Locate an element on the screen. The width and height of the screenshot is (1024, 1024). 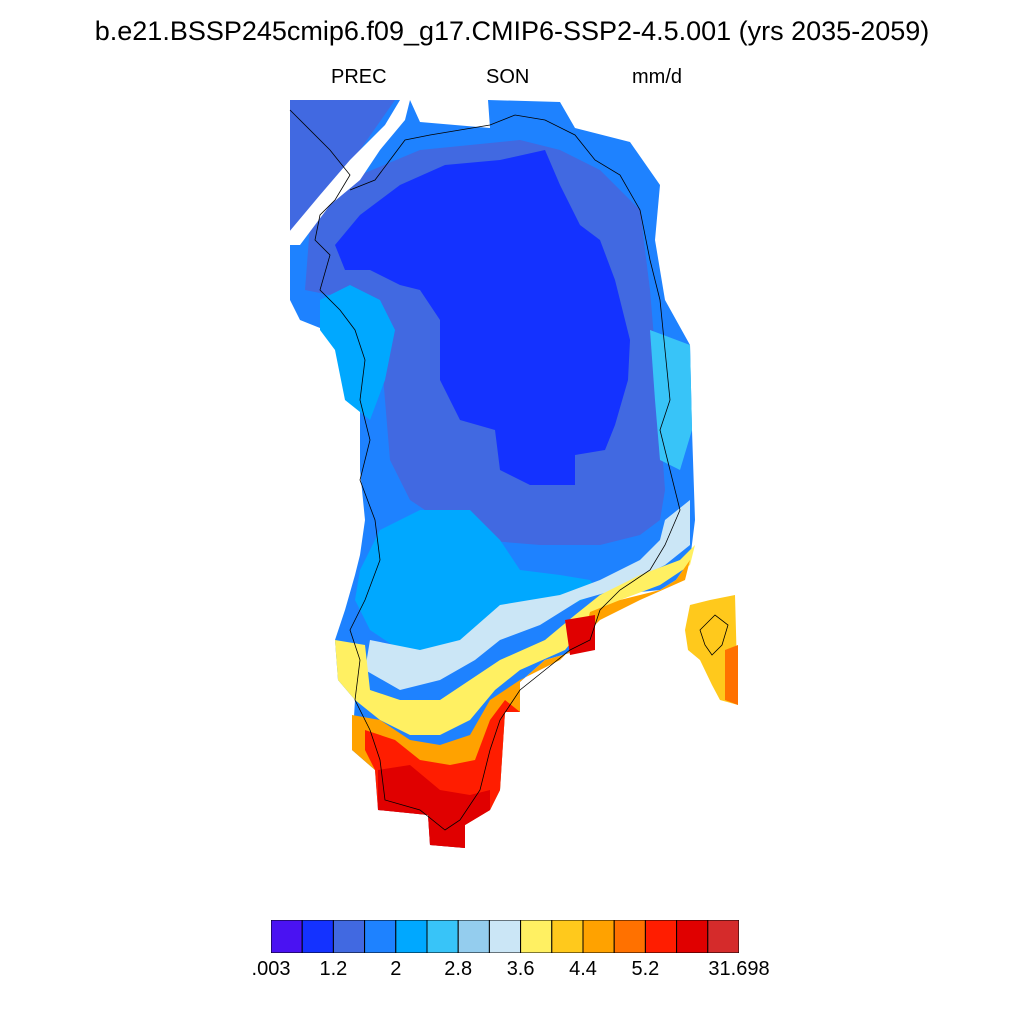
colorbar-tick-label: 31.698 is located at coordinates (739, 969).